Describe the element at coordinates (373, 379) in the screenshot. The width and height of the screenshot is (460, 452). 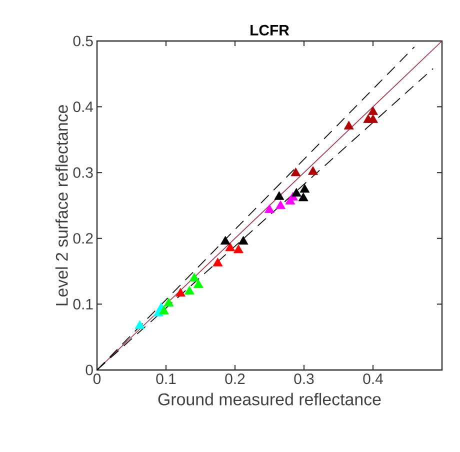
I see `x-tick-label: 0.4` at that location.